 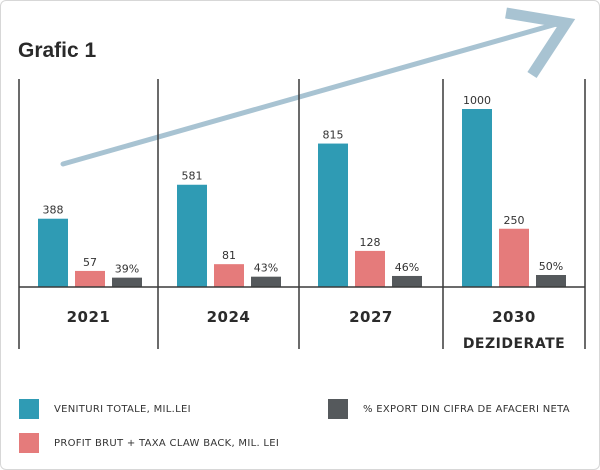 What do you see at coordinates (192, 235) in the screenshot?
I see `bar-venituri-2024` at bounding box center [192, 235].